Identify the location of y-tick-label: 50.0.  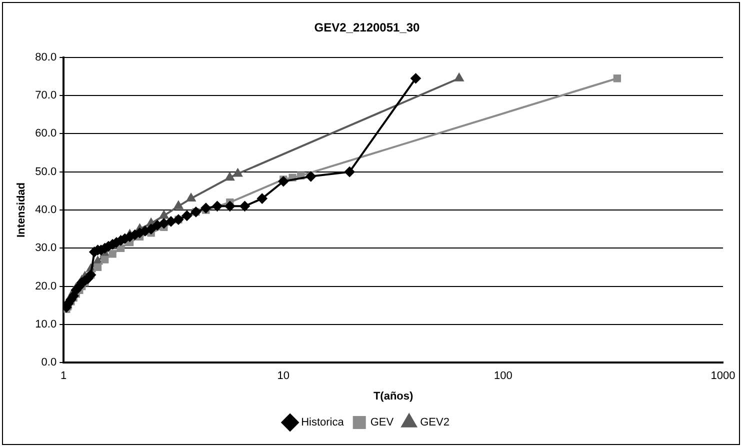
(46, 172).